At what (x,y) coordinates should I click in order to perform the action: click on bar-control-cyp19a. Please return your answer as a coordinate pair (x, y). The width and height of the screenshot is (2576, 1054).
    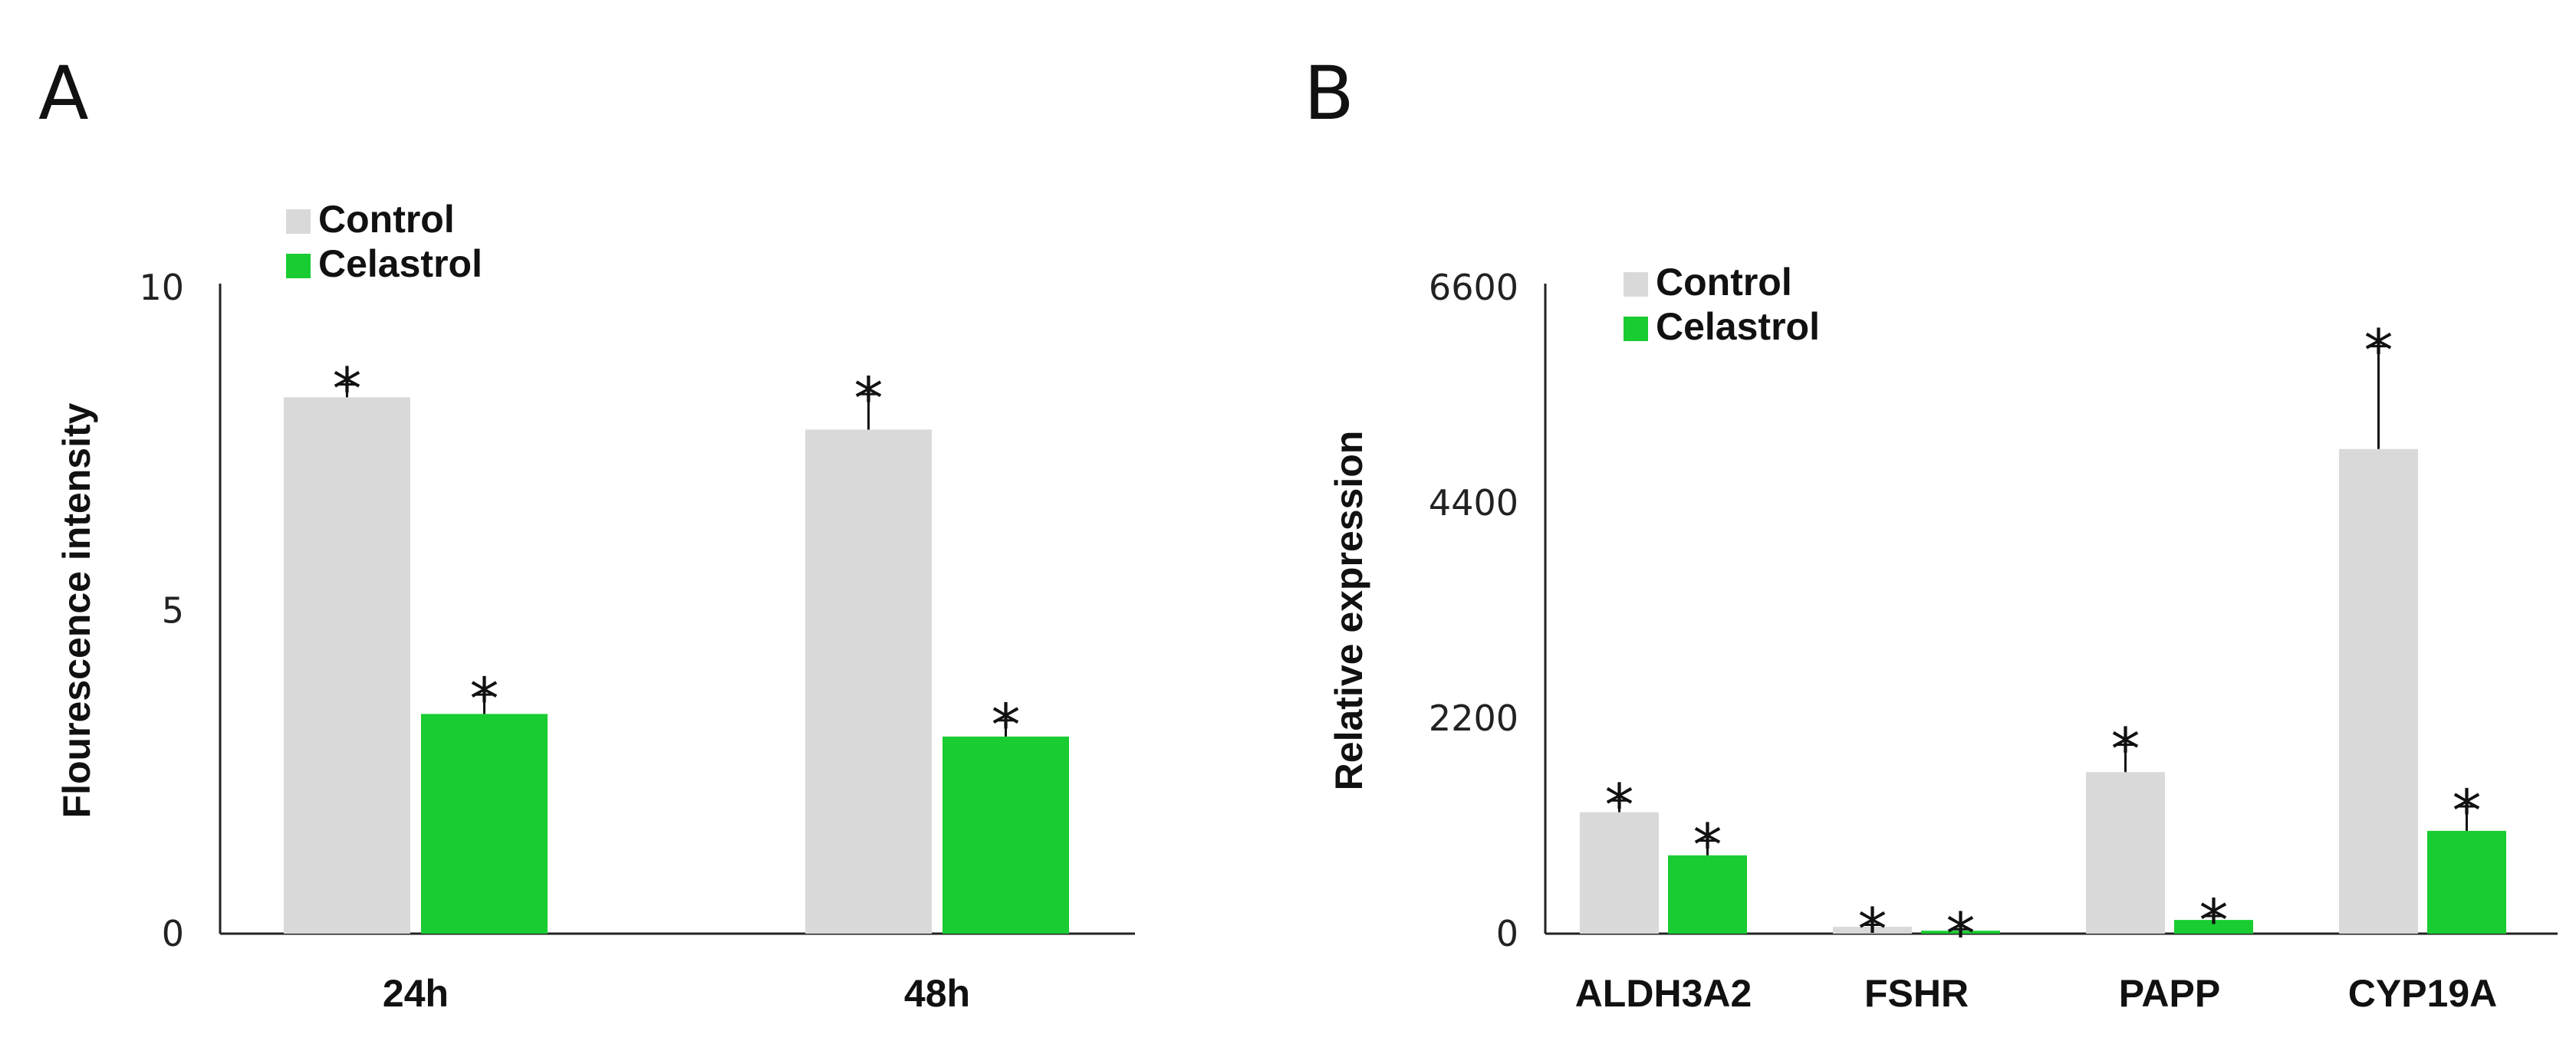
    Looking at the image, I should click on (2378, 691).